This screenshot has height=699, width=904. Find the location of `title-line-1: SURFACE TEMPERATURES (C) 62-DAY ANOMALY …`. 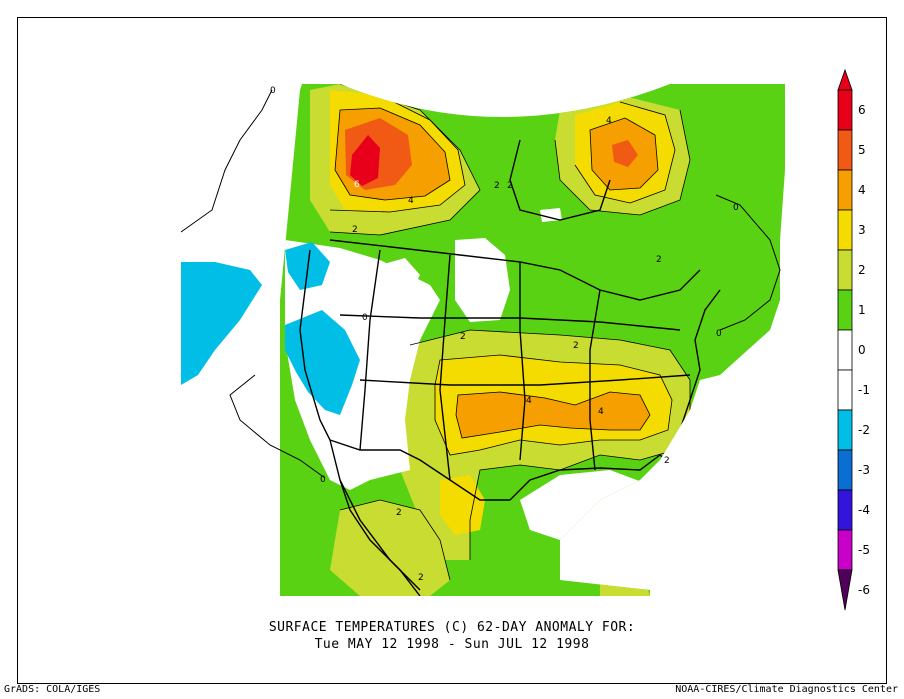

title-line-1: SURFACE TEMPERATURES (C) 62-DAY ANOMALY … is located at coordinates (452, 627).